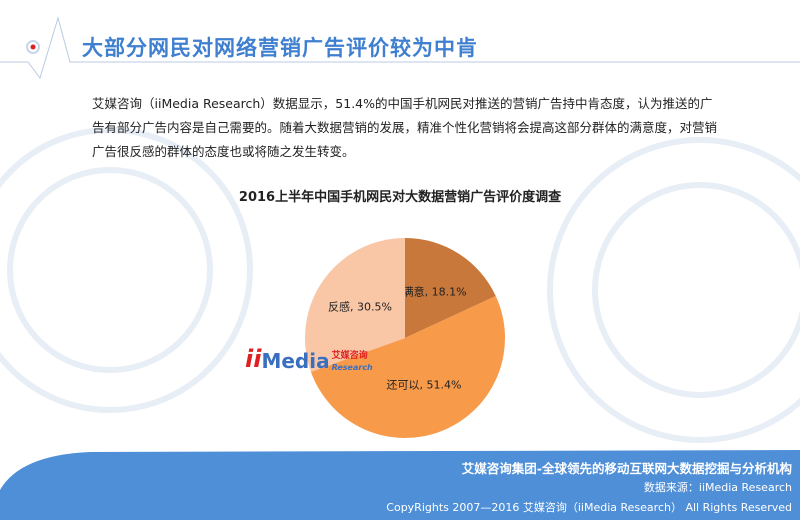  I want to click on page-title: 大部分网民对网络营销广告评价较为中肯, so click(280, 48).